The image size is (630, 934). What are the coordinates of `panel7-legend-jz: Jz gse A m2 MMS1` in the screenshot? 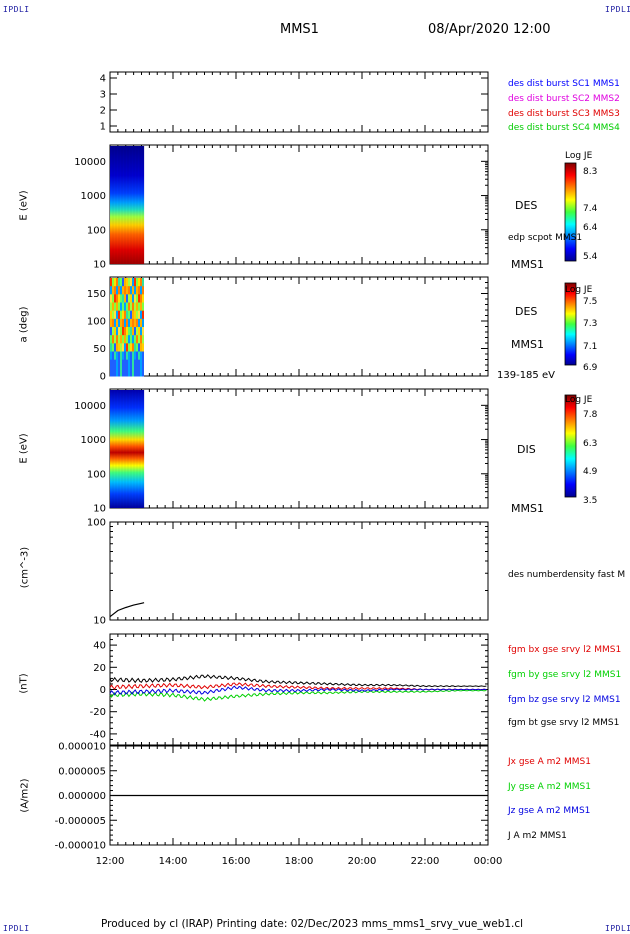 It's located at (549, 811).